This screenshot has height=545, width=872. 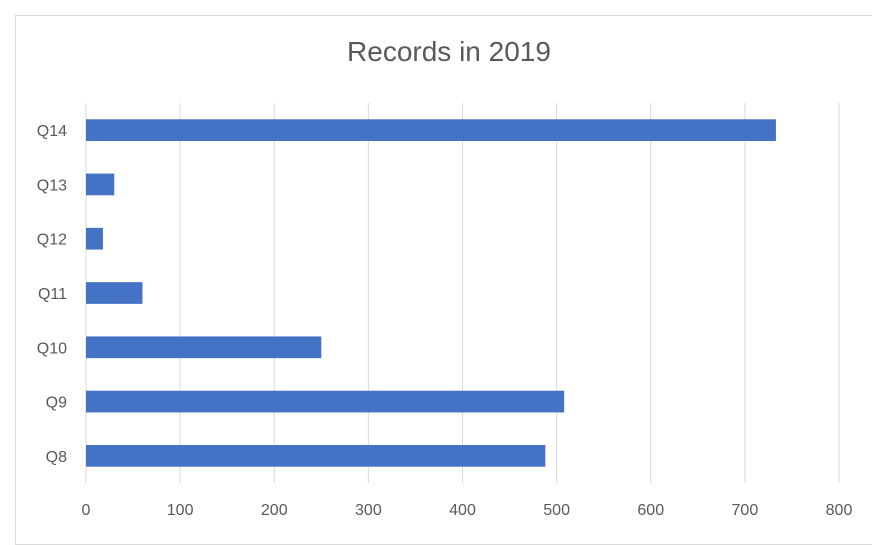 What do you see at coordinates (556, 510) in the screenshot?
I see `x-tick-label: 500` at bounding box center [556, 510].